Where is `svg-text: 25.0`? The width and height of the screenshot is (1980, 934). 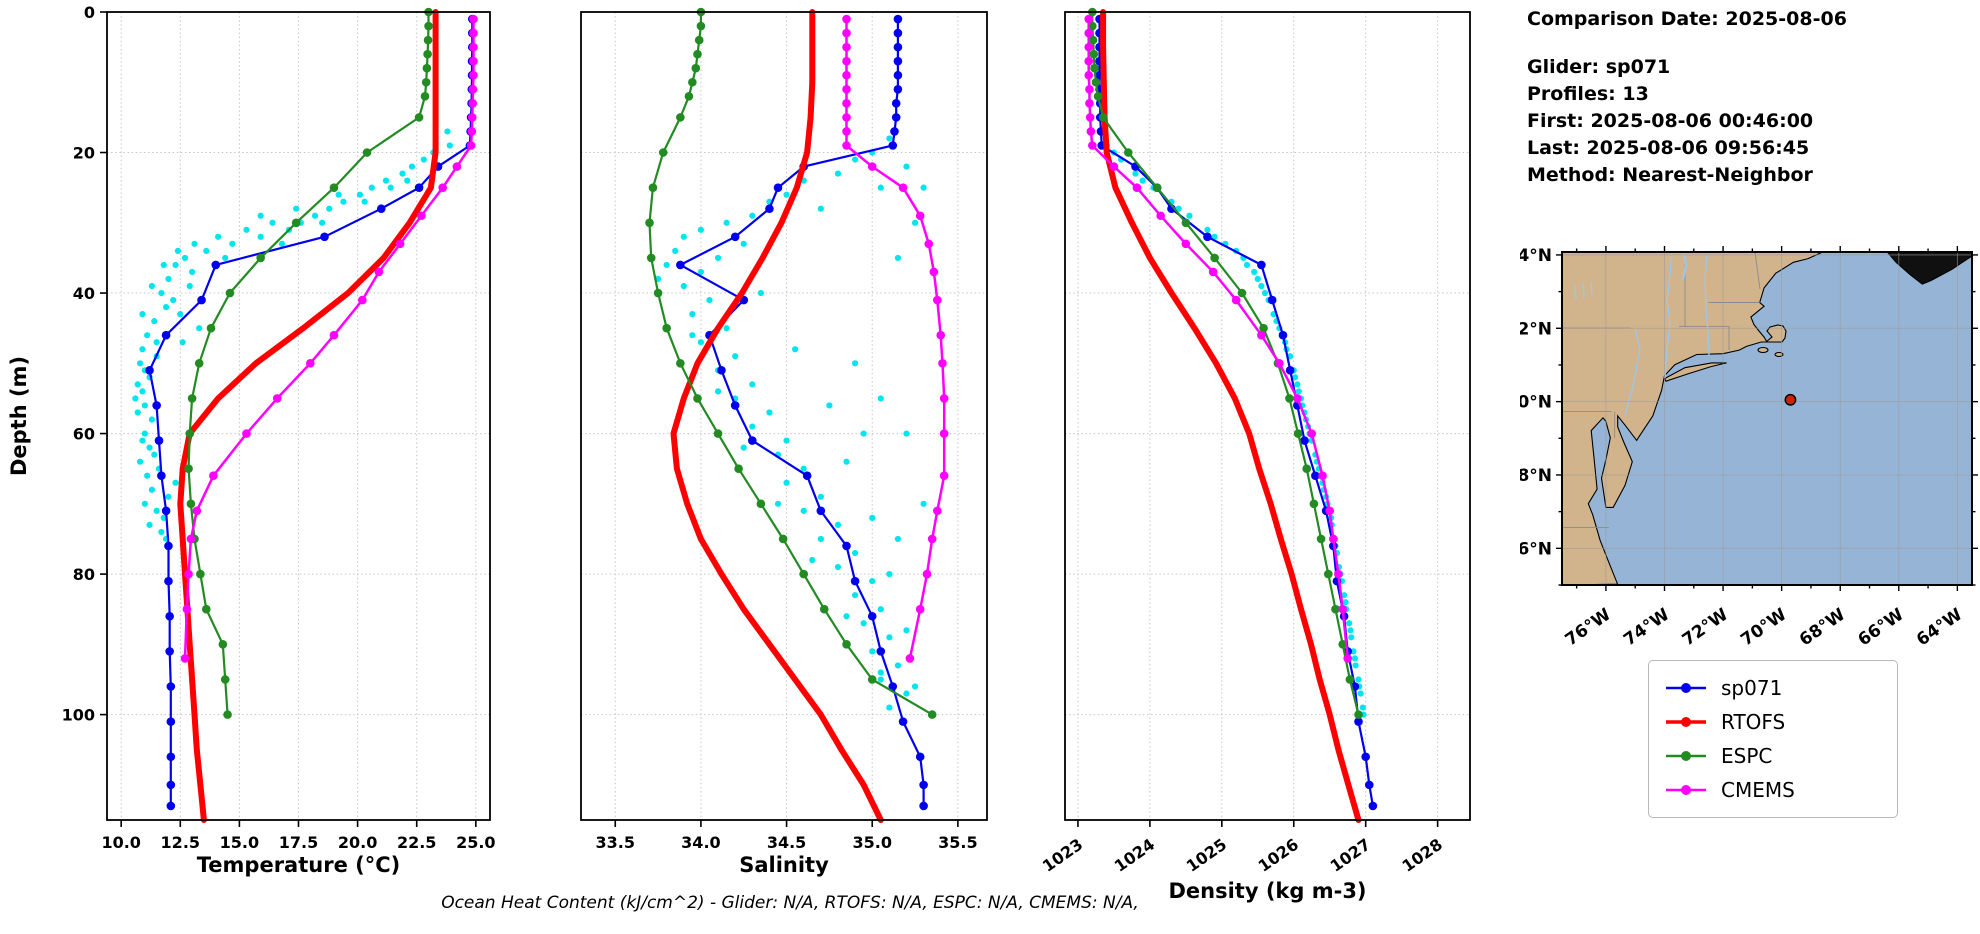
svg-text: 25.0 is located at coordinates (475, 842).